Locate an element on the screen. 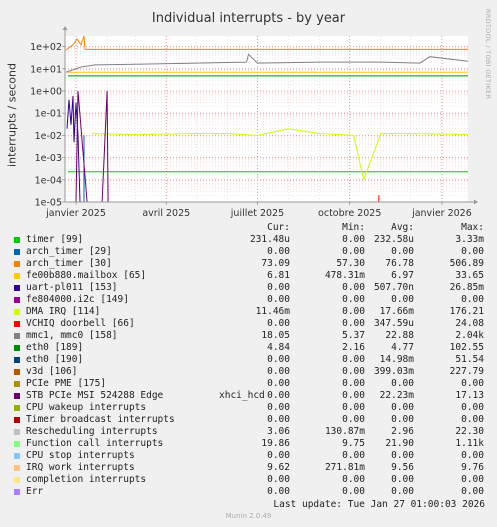 Image resolution: width=497 pixels, height=527 pixels. legend-value-cur: 4.84 is located at coordinates (278, 347).